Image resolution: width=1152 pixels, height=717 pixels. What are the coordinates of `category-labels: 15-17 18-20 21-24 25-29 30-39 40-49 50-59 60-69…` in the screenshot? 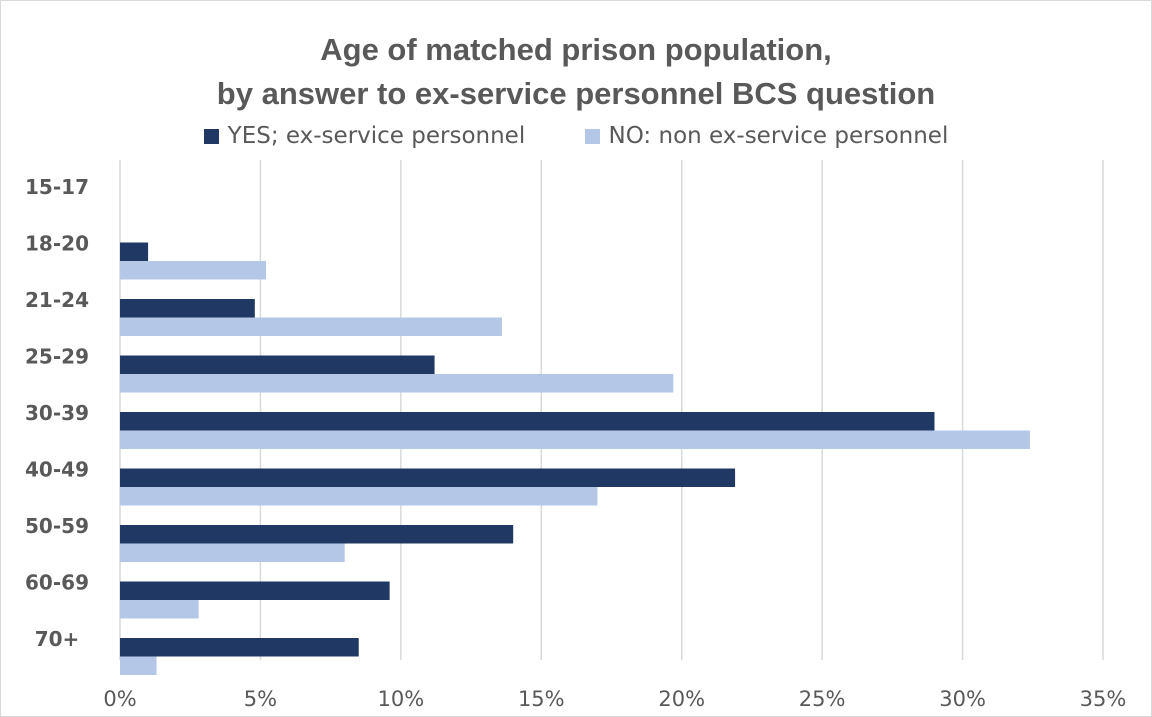 It's located at (57, 413).